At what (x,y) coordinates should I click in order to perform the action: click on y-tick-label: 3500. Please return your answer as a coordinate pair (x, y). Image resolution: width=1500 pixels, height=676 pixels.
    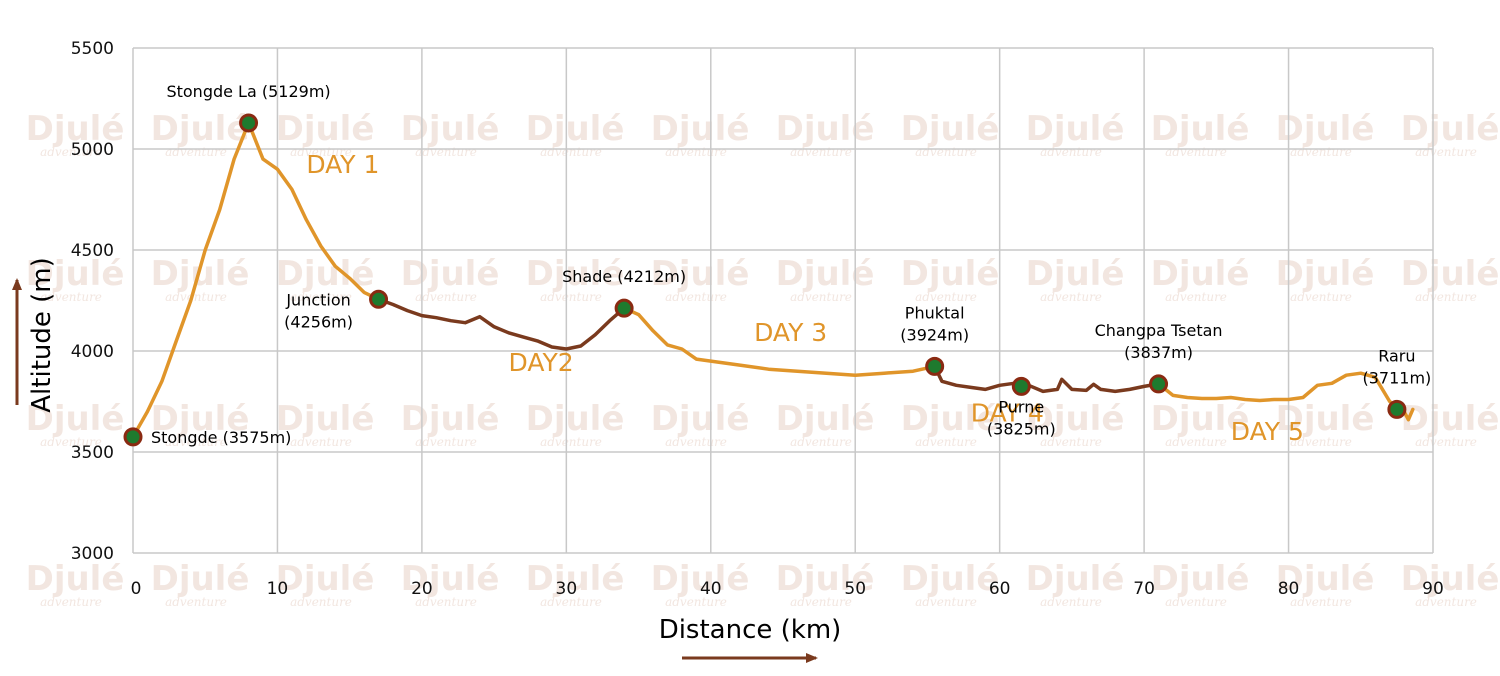
    Looking at the image, I should click on (92, 453).